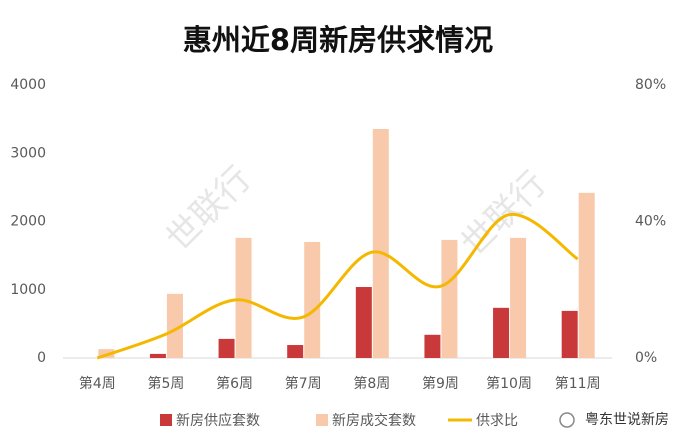 This screenshot has height=448, width=675. Describe the element at coordinates (371, 383) in the screenshot. I see `x-tick-label: 第8周` at that location.